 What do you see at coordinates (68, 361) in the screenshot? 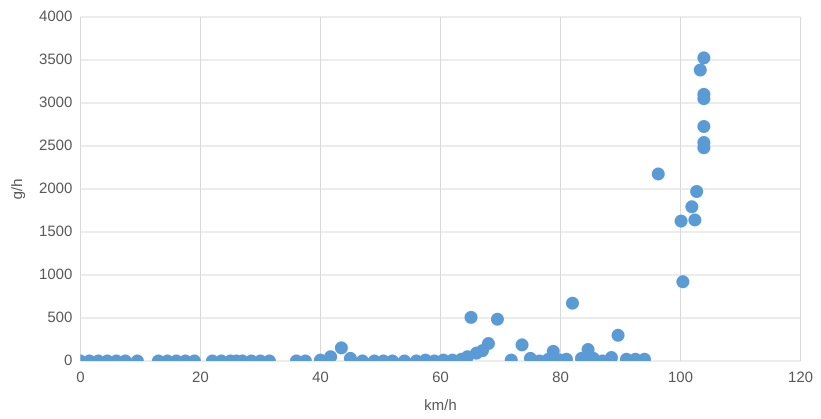
I see `y-tick-label: 0` at bounding box center [68, 361].